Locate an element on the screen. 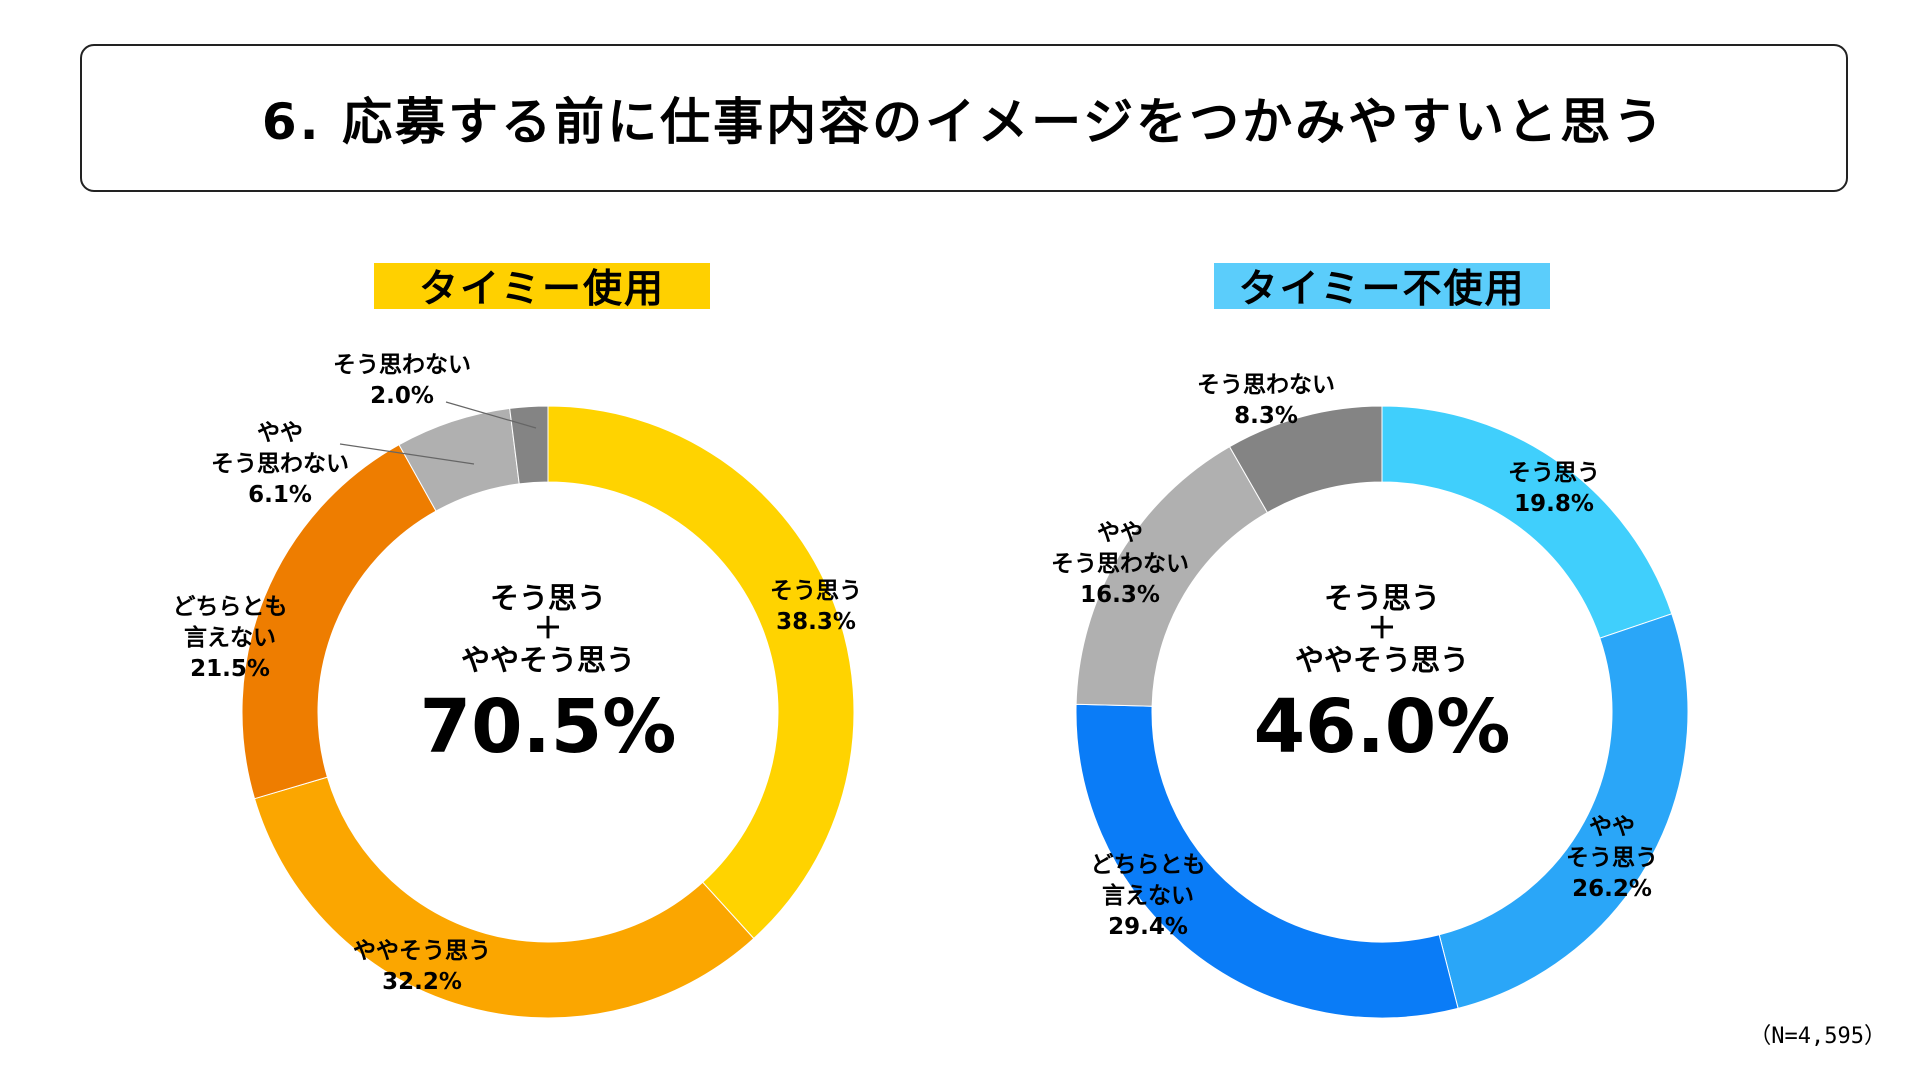  slice-value-label: 29.4% is located at coordinates (1148, 927).